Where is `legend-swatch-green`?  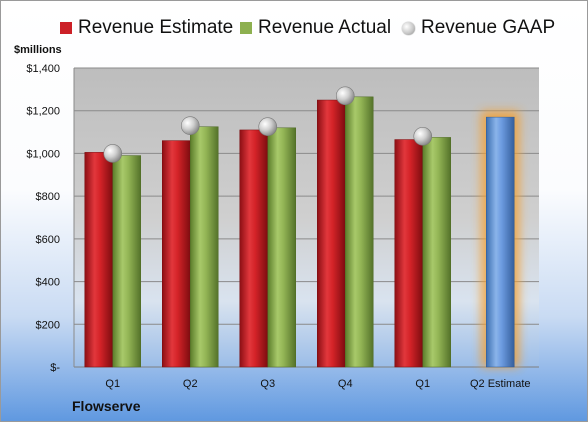
legend-swatch-green is located at coordinates (246, 28).